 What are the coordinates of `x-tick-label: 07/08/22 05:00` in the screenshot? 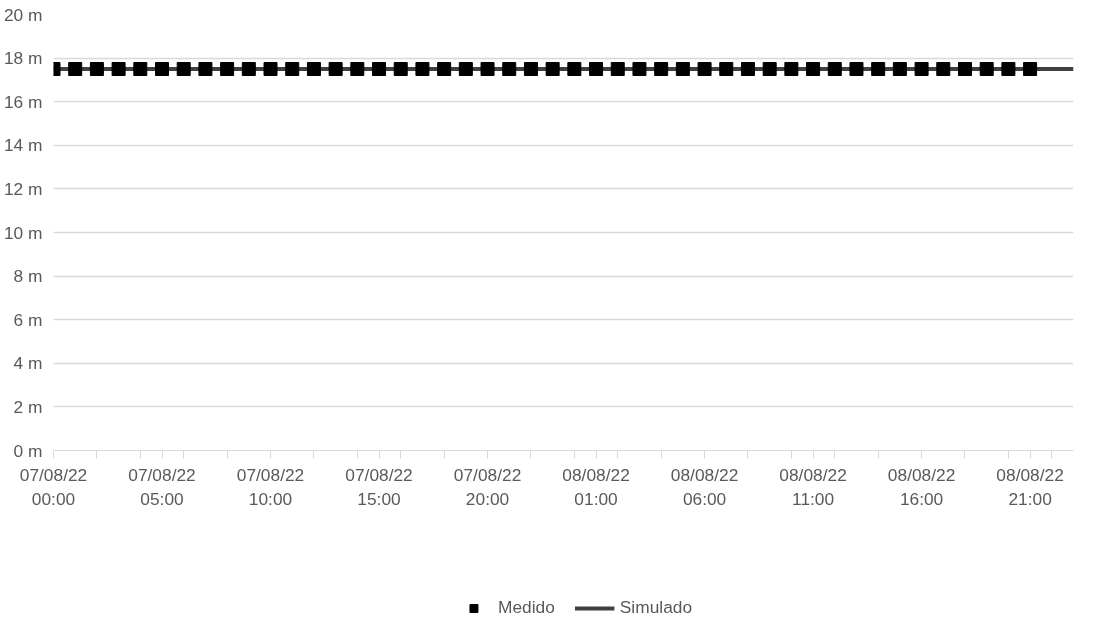 It's located at (162, 486).